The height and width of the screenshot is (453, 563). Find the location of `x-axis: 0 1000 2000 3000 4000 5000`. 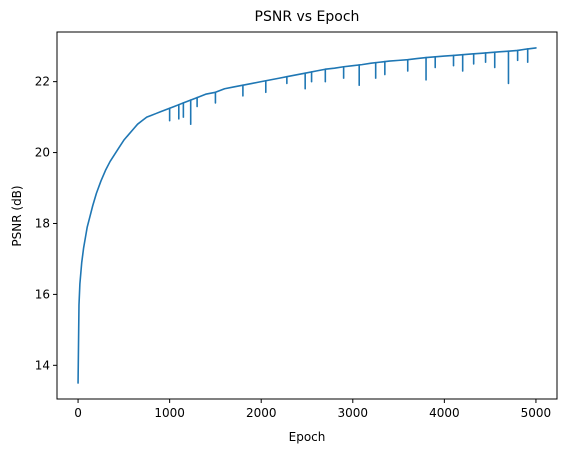

x-axis: 0 1000 2000 3000 4000 5000 is located at coordinates (312, 409).